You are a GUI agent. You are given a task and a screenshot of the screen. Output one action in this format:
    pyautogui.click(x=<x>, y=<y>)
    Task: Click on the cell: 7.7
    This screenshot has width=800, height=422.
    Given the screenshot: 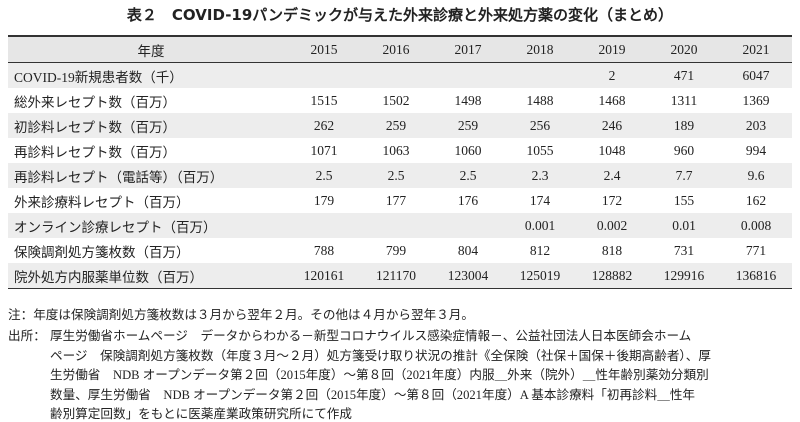 What is the action you would take?
    pyautogui.click(x=684, y=175)
    